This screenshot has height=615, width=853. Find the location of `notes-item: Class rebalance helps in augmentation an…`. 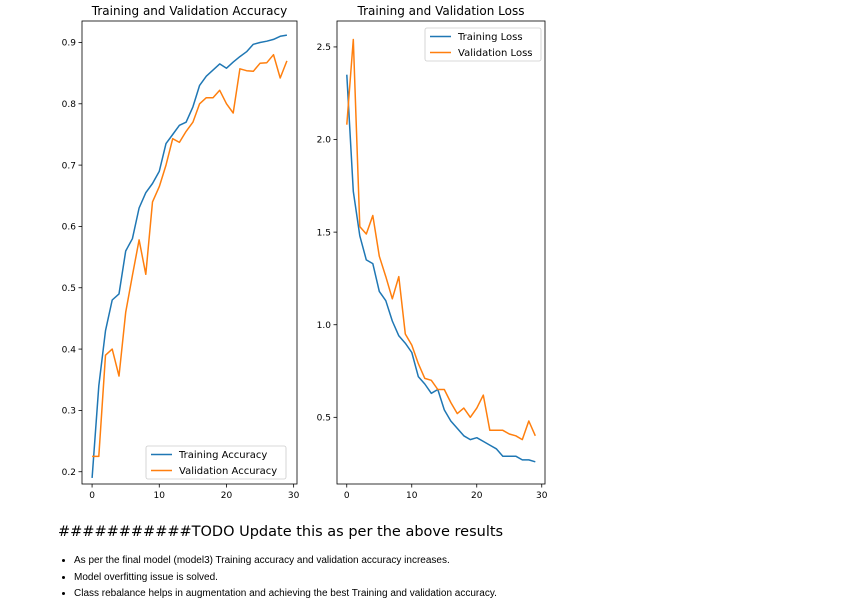

notes-item: Class rebalance helps in augmentation an… is located at coordinates (285, 594).